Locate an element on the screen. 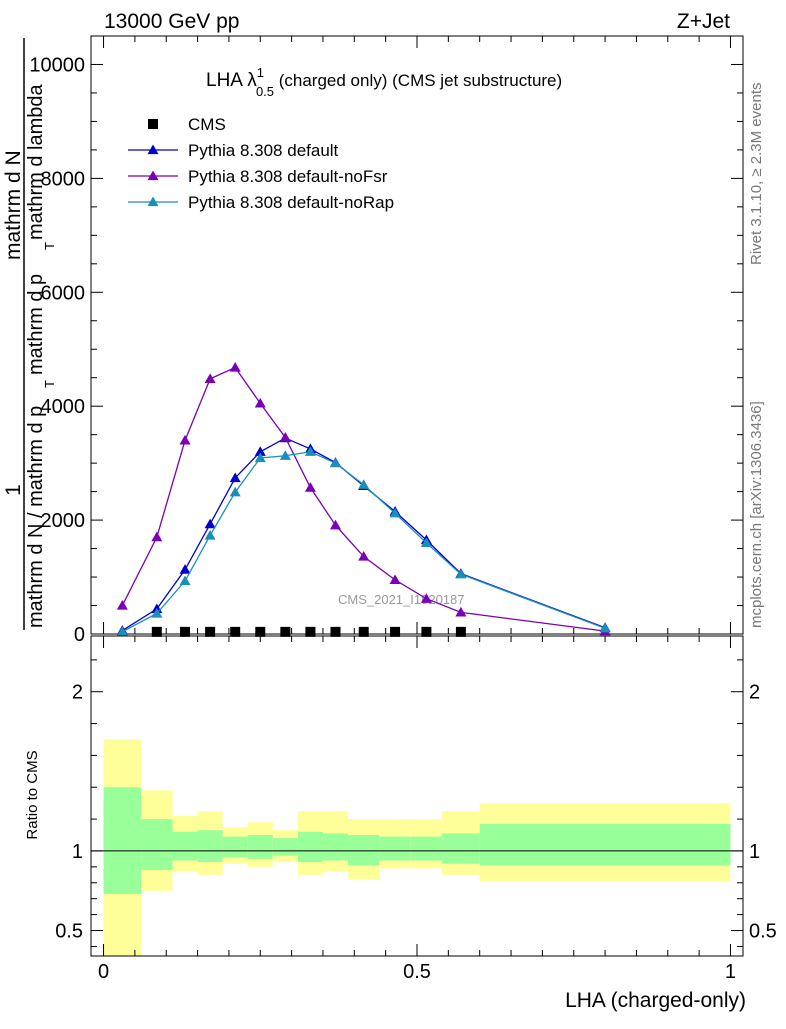  ratio-ytick-label-right: 1 is located at coordinates (754, 852).